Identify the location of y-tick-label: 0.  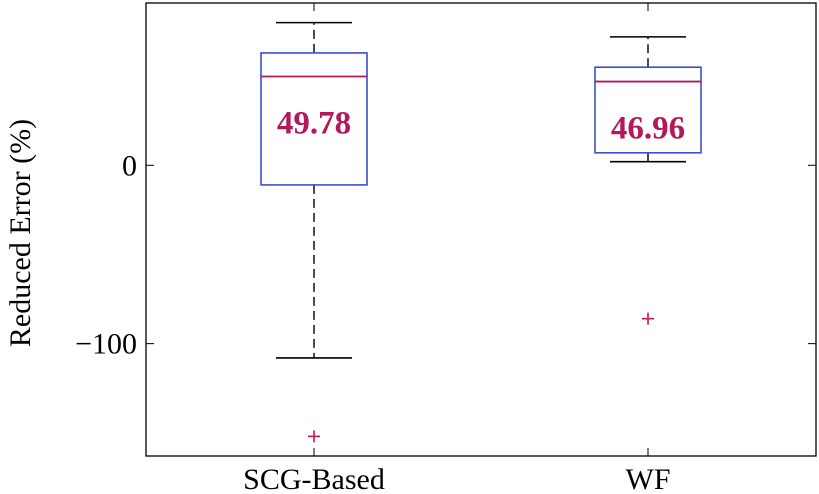
(129, 165).